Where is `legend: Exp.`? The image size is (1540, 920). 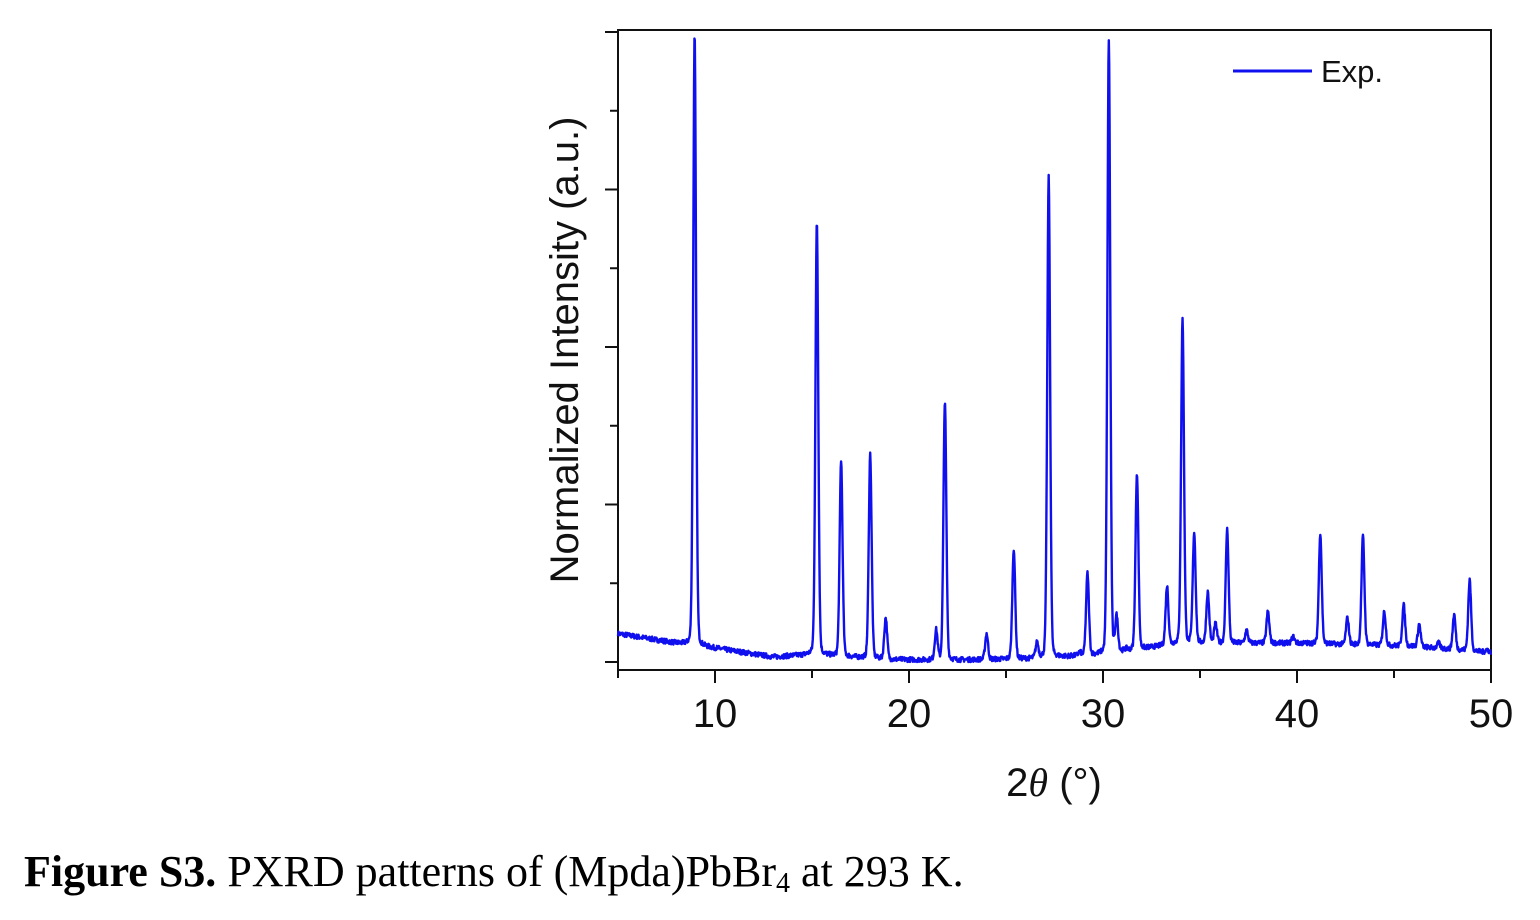 legend: Exp. is located at coordinates (1308, 71).